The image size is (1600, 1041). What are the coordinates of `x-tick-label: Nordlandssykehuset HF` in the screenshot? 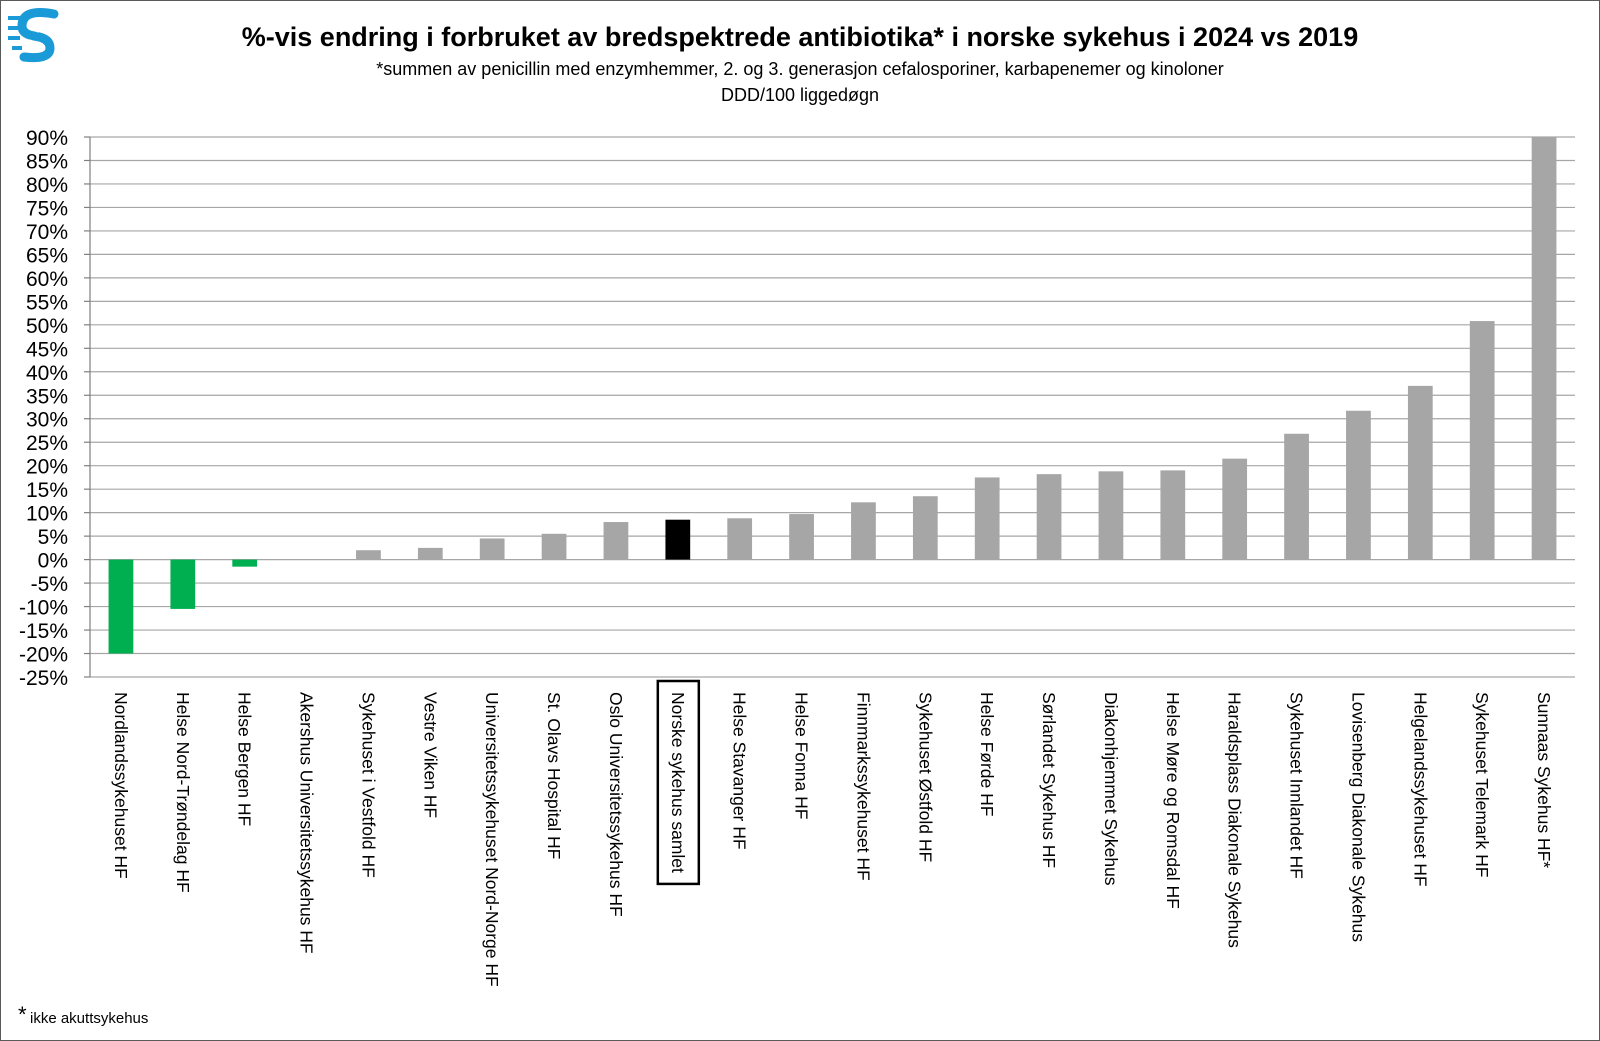 It's located at (121, 785).